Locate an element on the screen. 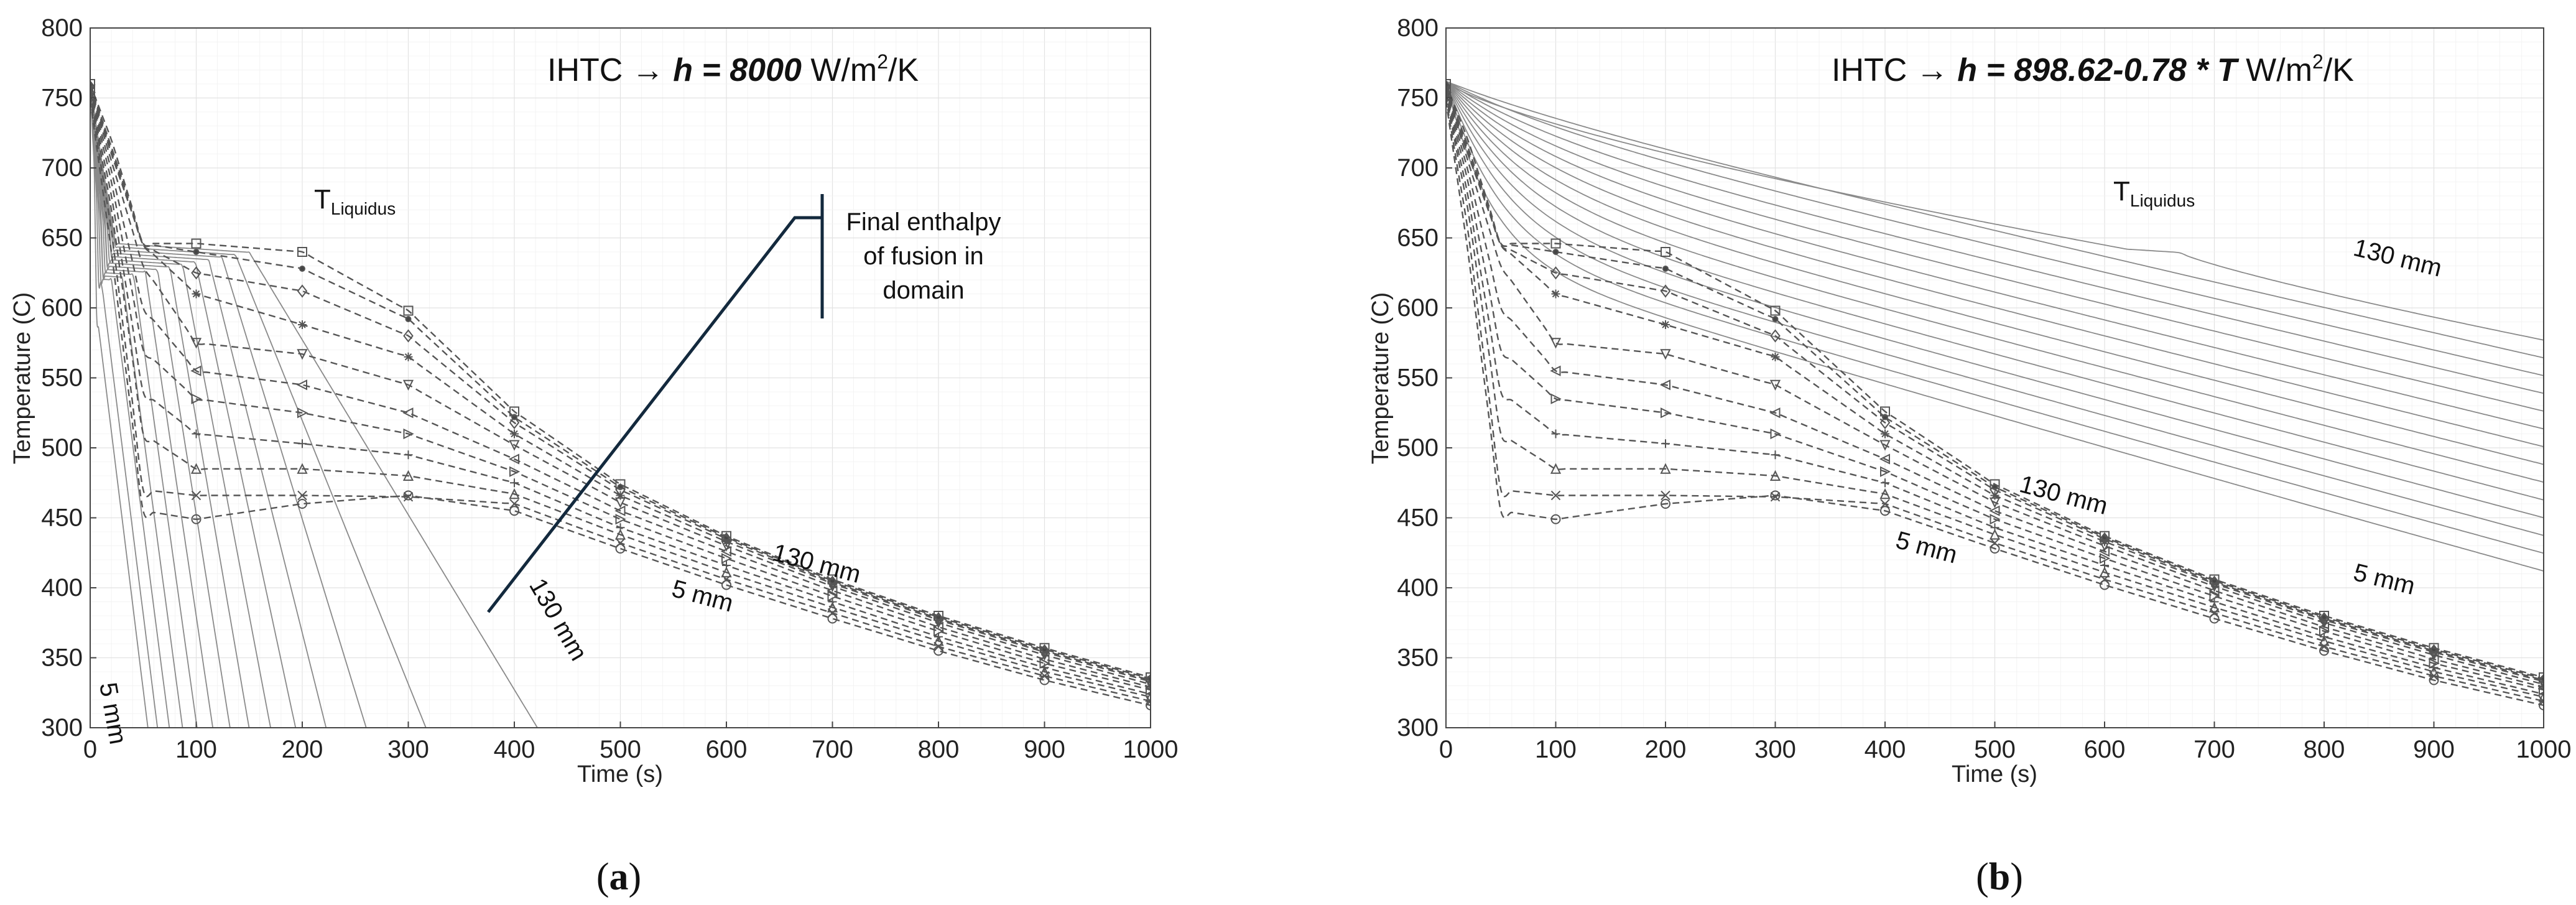 The image size is (2576, 905). y-tick-label-b: 450 is located at coordinates (1418, 518).